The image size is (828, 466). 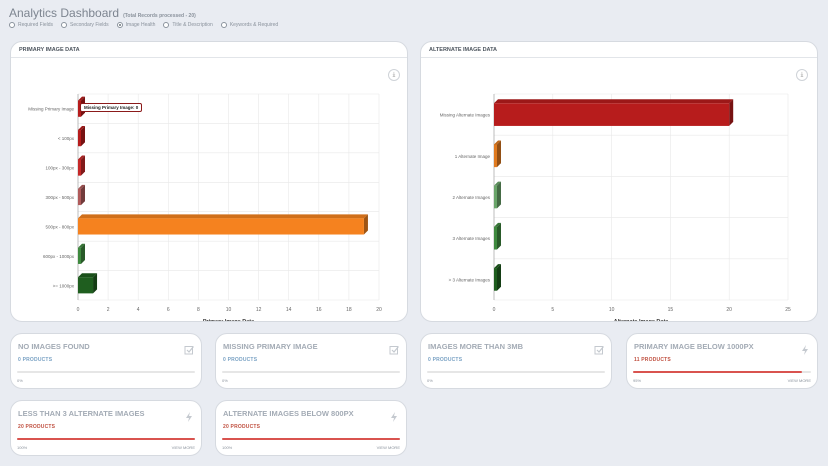 What do you see at coordinates (59, 226) in the screenshot?
I see `y-tick-label: 500px - 800px` at bounding box center [59, 226].